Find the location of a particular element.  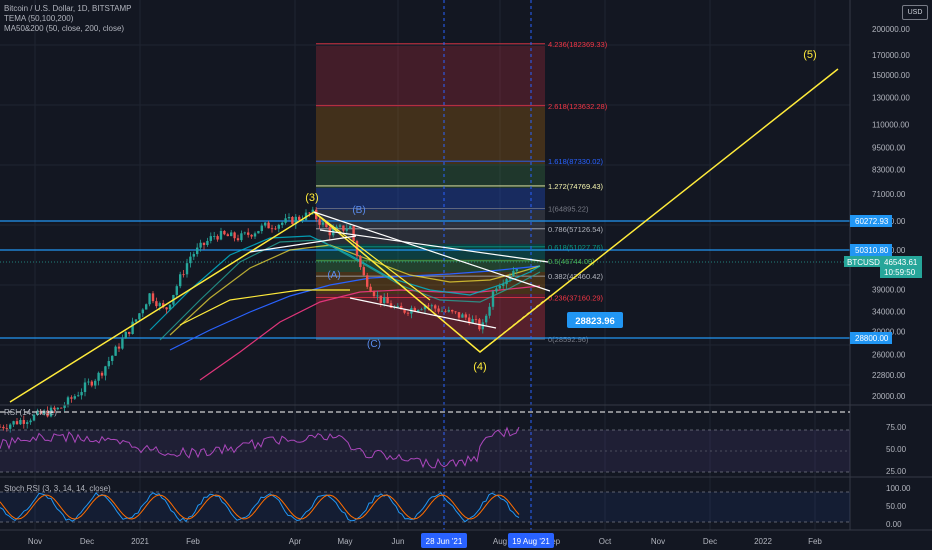

wave-label-3: (3) is located at coordinates (311, 198).